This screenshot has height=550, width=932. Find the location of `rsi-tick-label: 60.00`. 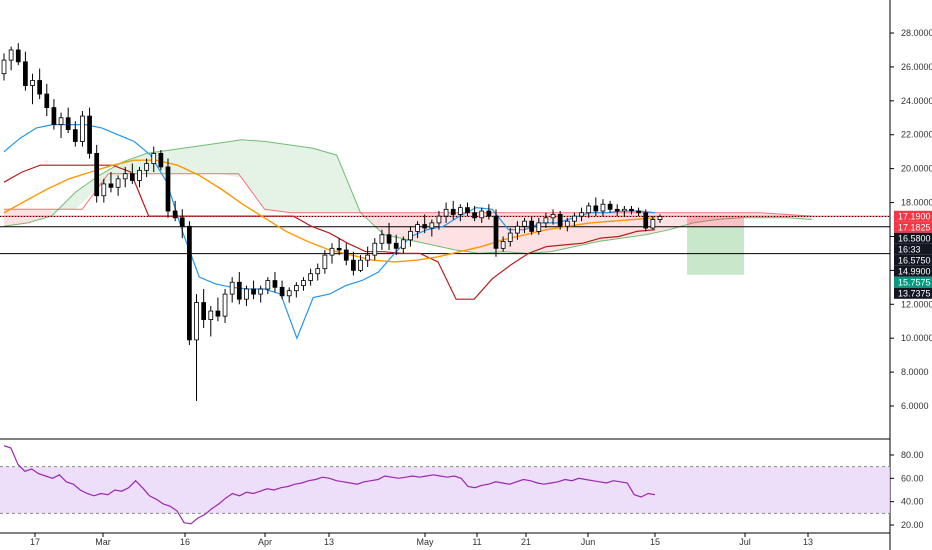

rsi-tick-label: 60.00 is located at coordinates (912, 478).